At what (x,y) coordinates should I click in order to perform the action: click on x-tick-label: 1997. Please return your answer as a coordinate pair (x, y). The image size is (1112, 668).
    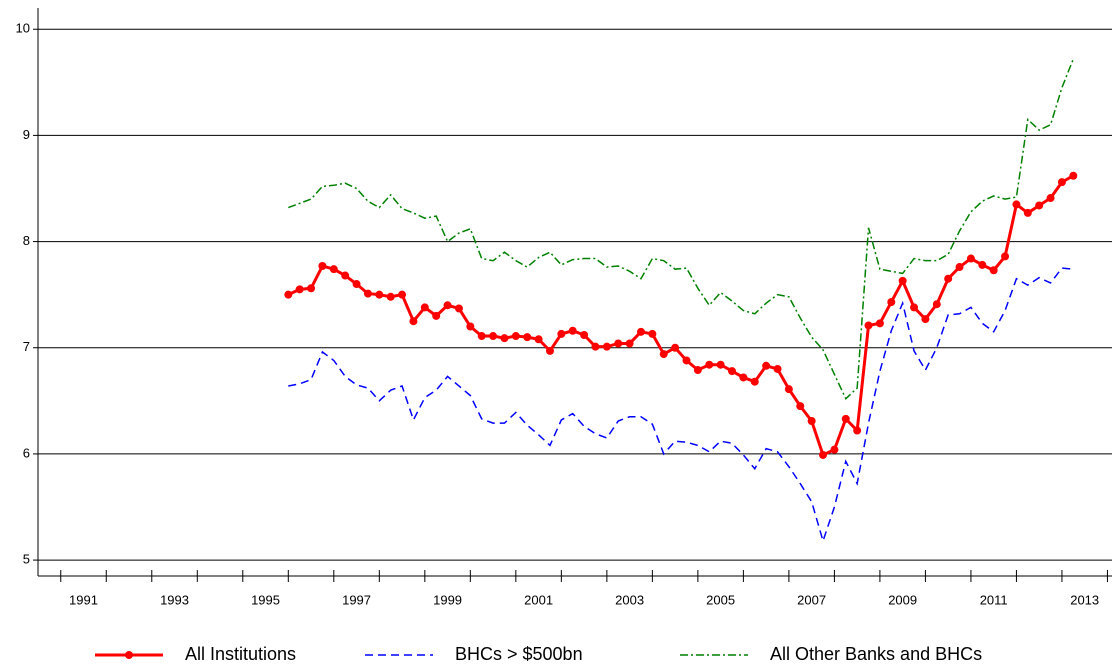
    Looking at the image, I should click on (356, 599).